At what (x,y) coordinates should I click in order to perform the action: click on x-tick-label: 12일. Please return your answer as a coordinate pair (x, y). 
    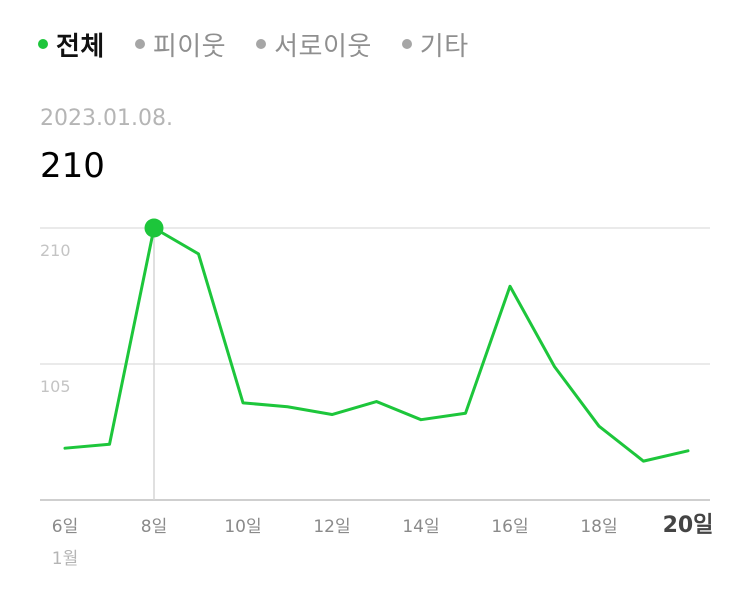
    Looking at the image, I should click on (331, 527).